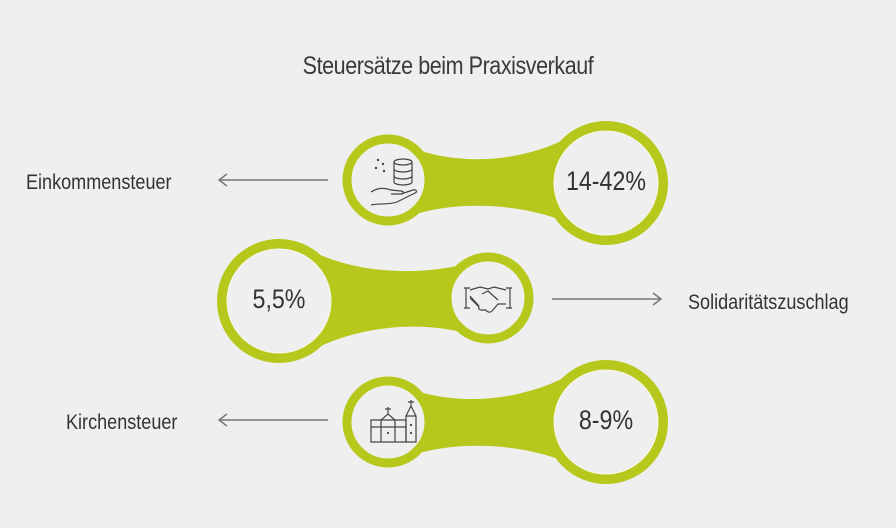 Image resolution: width=896 pixels, height=528 pixels. I want to click on label-kirchensteuer: Kirchensteuer, so click(122, 422).